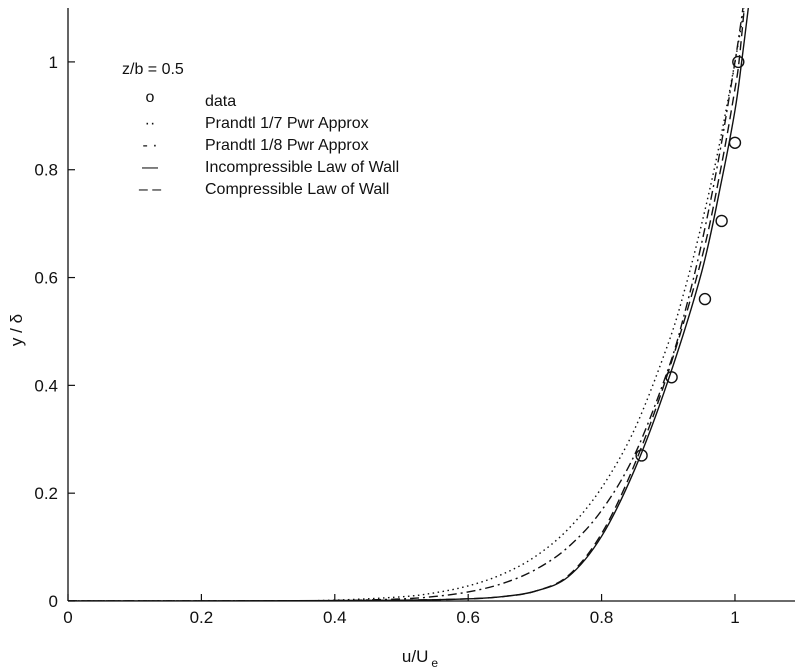  What do you see at coordinates (690, 258) in the screenshot?
I see `data-points` at bounding box center [690, 258].